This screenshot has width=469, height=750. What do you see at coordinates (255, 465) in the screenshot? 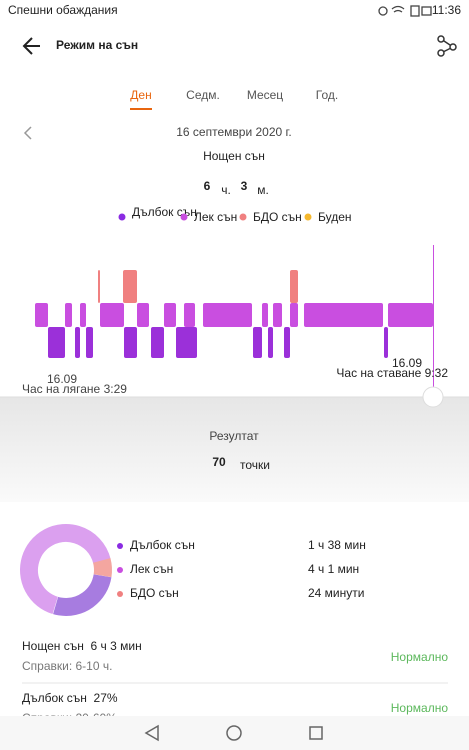
I see `score-unit: точки` at bounding box center [255, 465].